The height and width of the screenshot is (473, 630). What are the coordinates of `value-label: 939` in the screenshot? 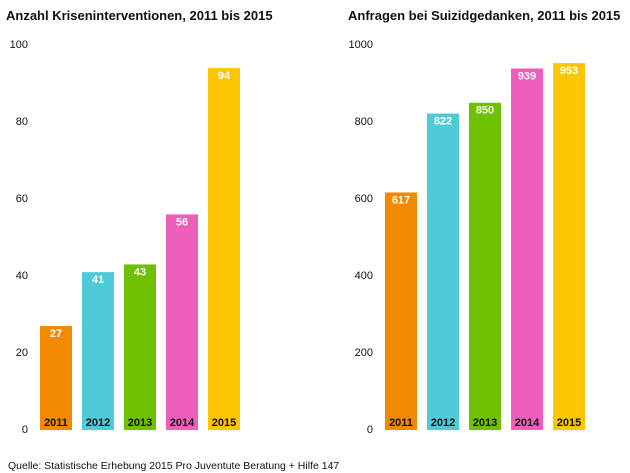 It's located at (527, 76).